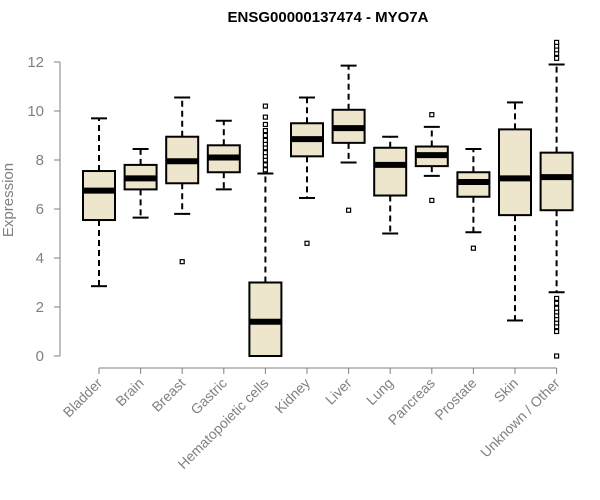 This screenshot has width=600, height=500. I want to click on y-tick-label: 10, so click(35, 111).